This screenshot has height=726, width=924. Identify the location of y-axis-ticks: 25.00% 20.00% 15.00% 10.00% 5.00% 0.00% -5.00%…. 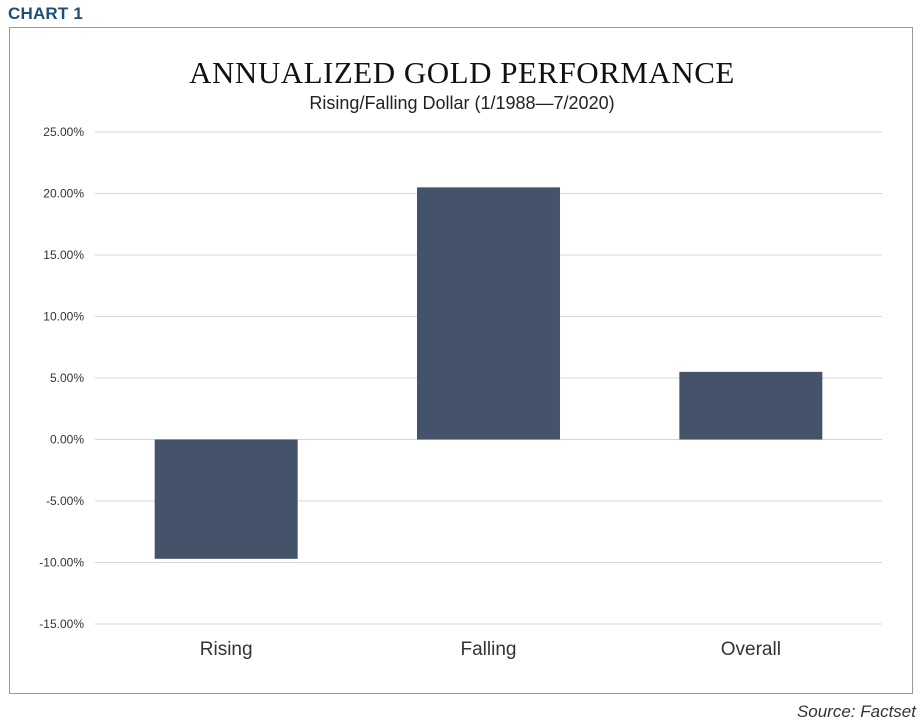
(61, 378).